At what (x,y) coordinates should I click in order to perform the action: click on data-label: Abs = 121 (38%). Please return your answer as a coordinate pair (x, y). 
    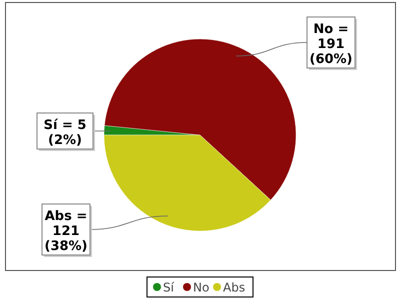
    Looking at the image, I should click on (66, 231).